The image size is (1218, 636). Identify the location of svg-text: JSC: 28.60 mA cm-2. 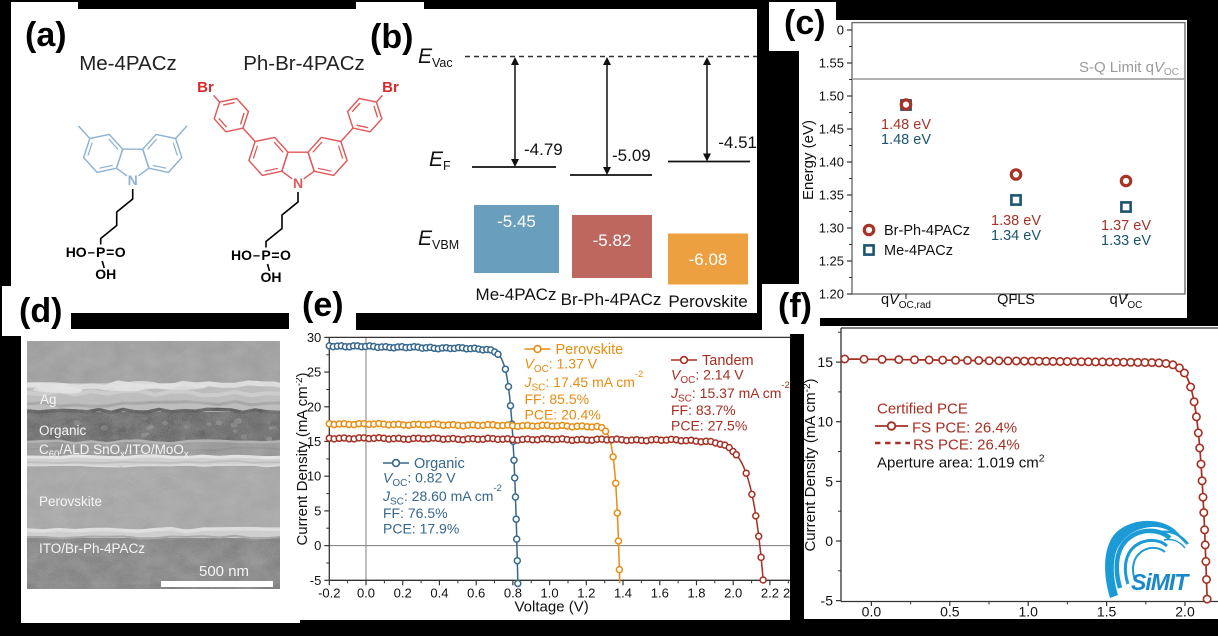
(442, 495).